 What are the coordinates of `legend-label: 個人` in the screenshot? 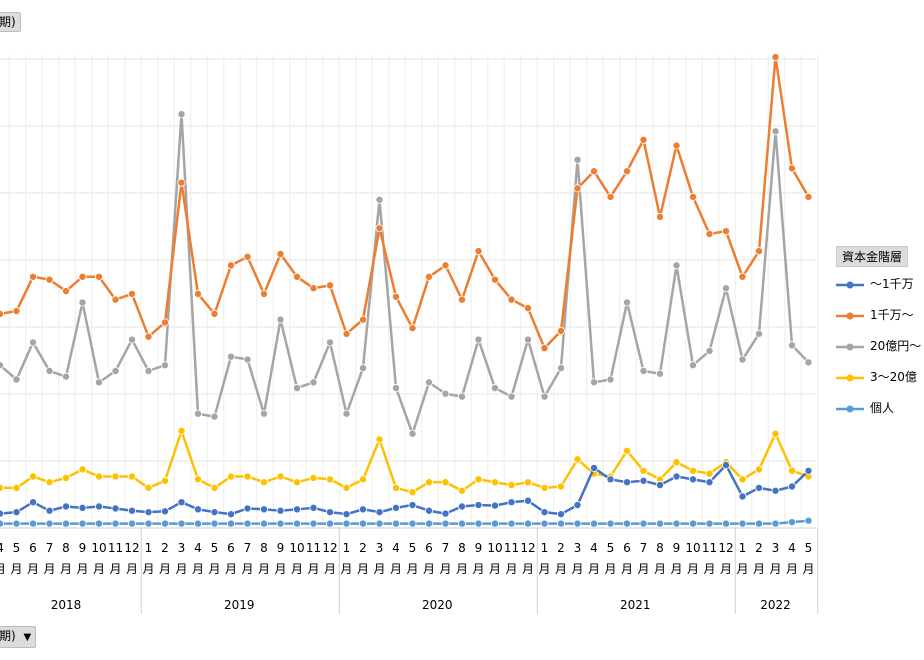 It's located at (882, 408).